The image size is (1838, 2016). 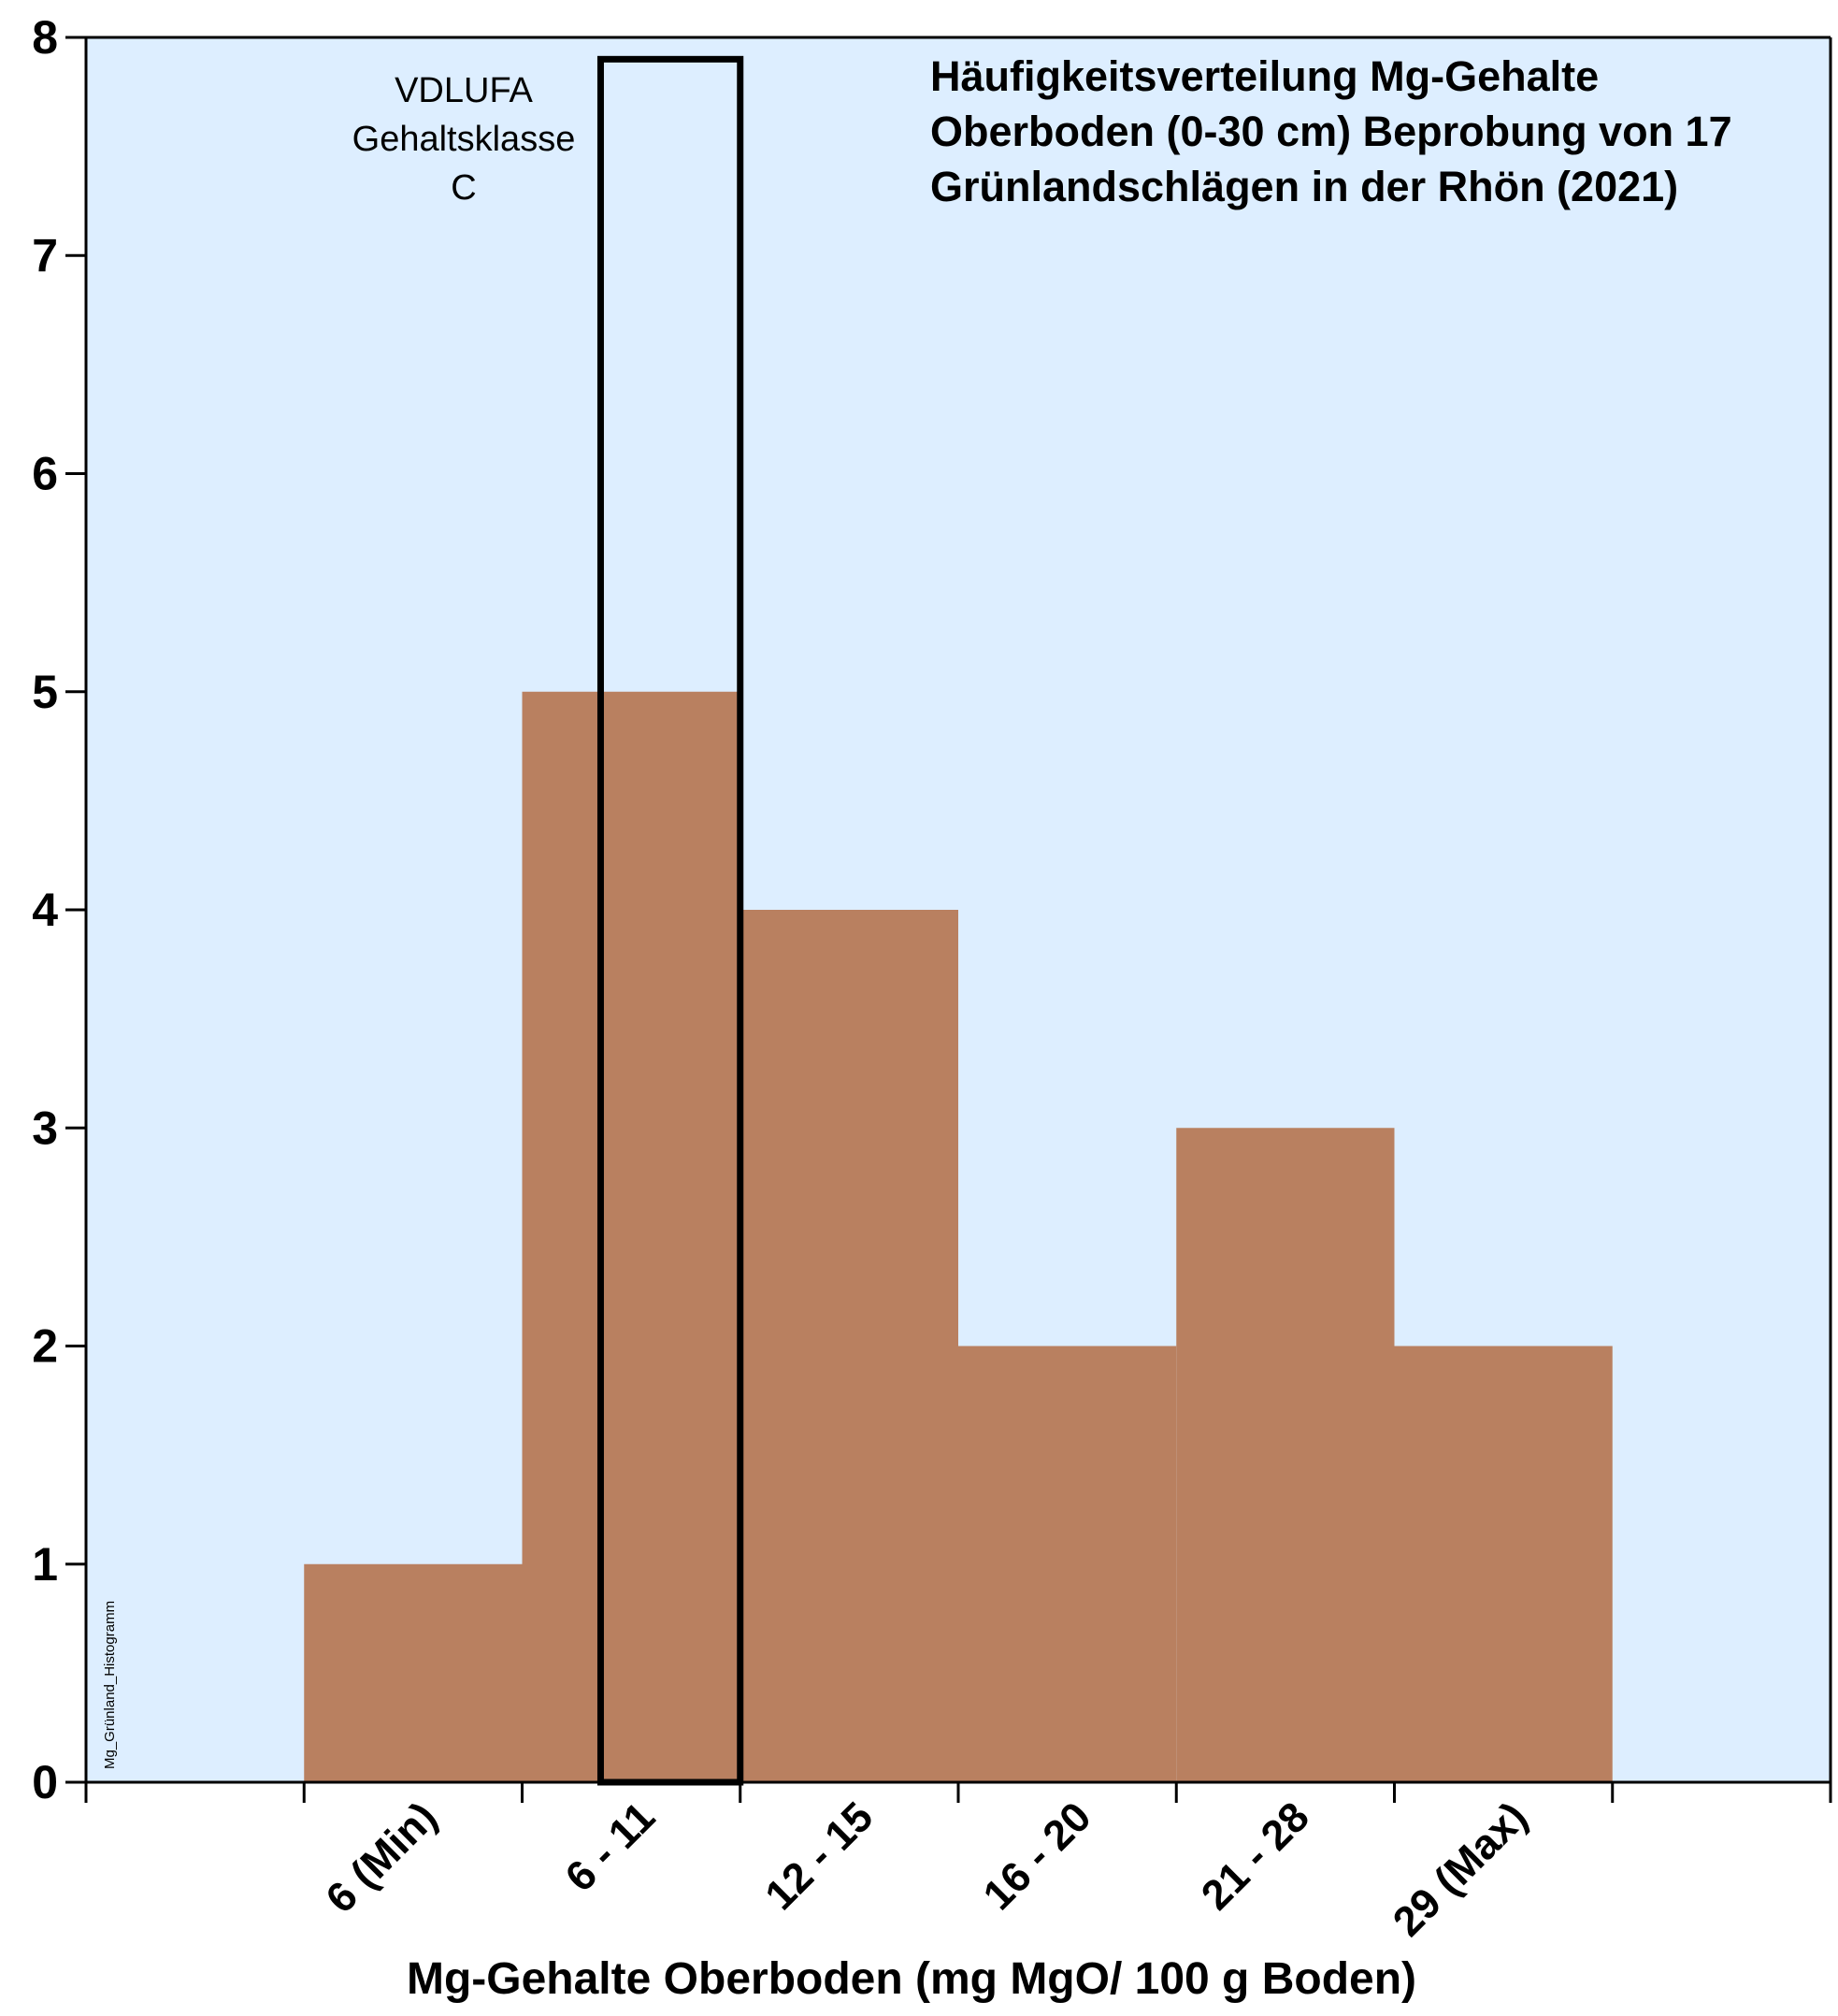 I want to click on x-tick-label-4: 16 - 20, so click(x=1037, y=1856).